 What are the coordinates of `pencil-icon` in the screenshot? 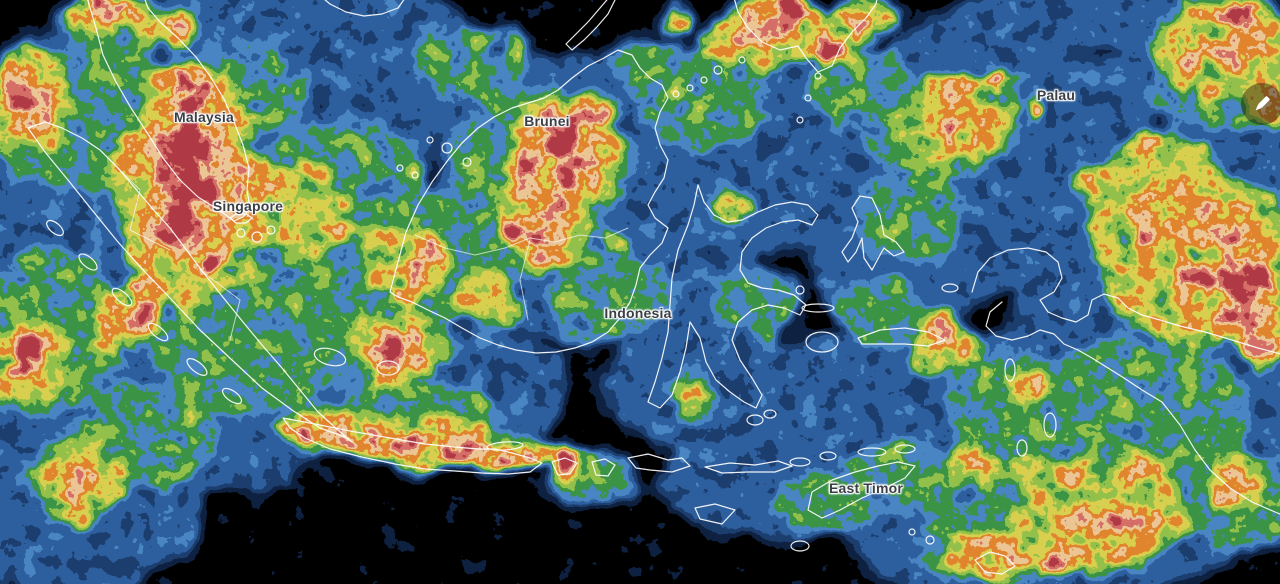 It's located at (1262, 103).